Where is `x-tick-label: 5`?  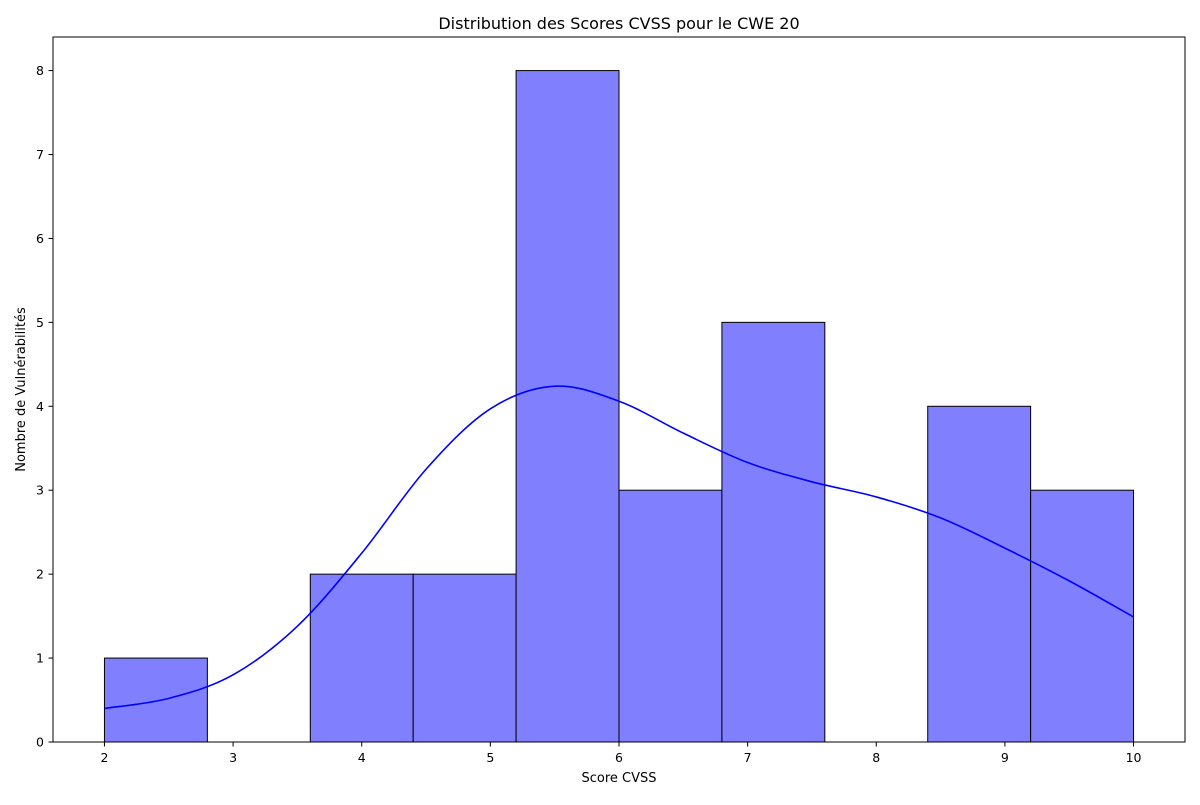
x-tick-label: 5 is located at coordinates (490, 757).